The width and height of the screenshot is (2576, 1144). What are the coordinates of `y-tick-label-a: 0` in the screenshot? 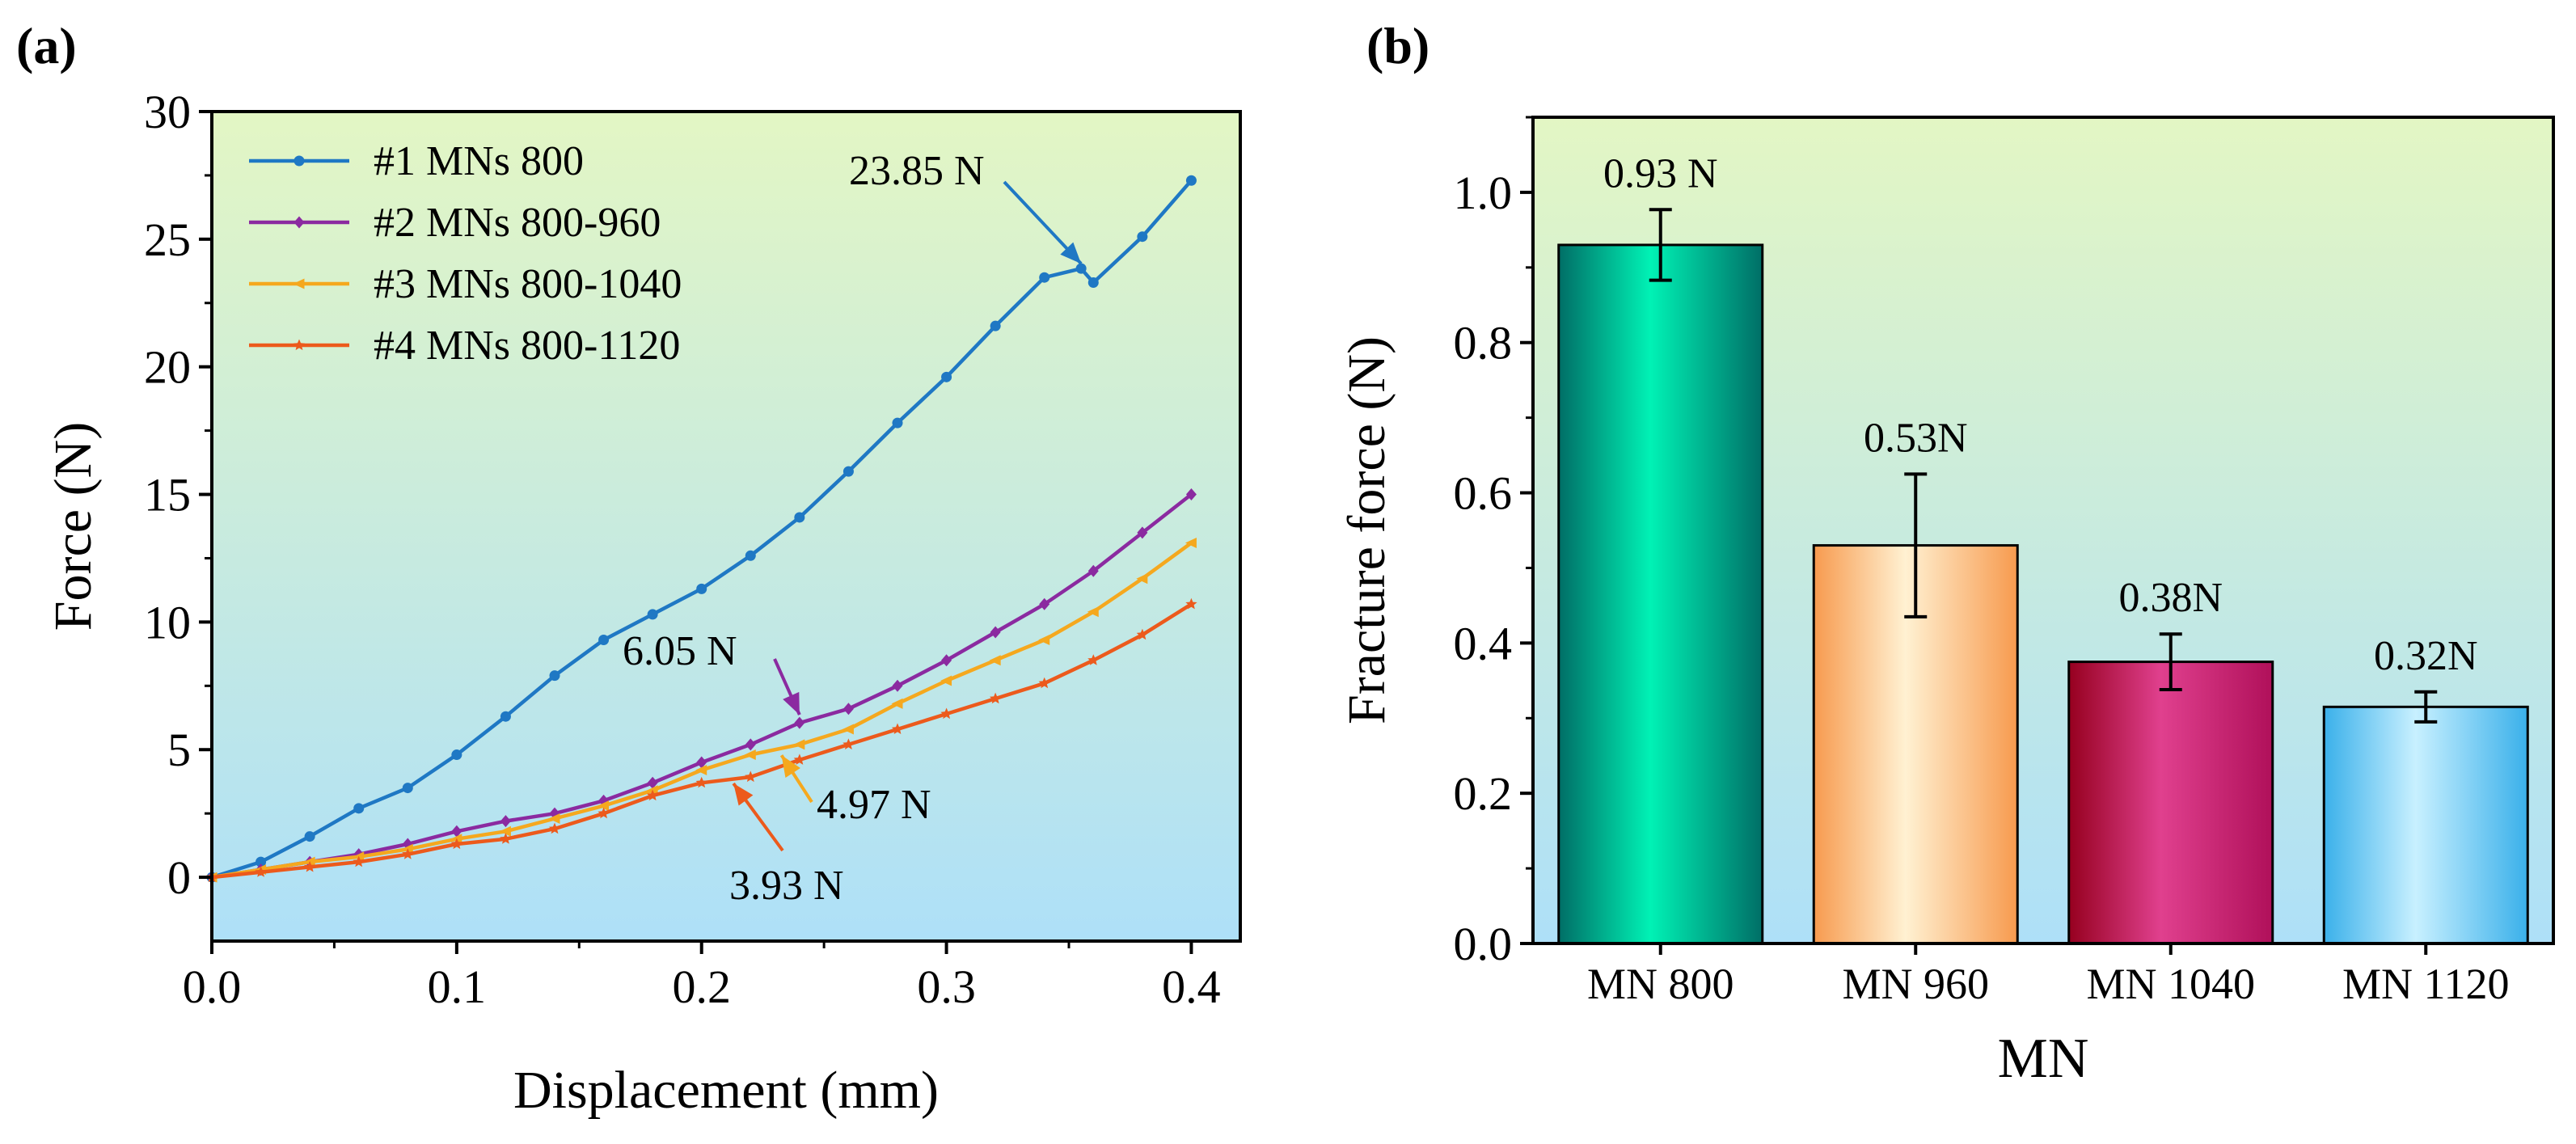 It's located at (179, 878).